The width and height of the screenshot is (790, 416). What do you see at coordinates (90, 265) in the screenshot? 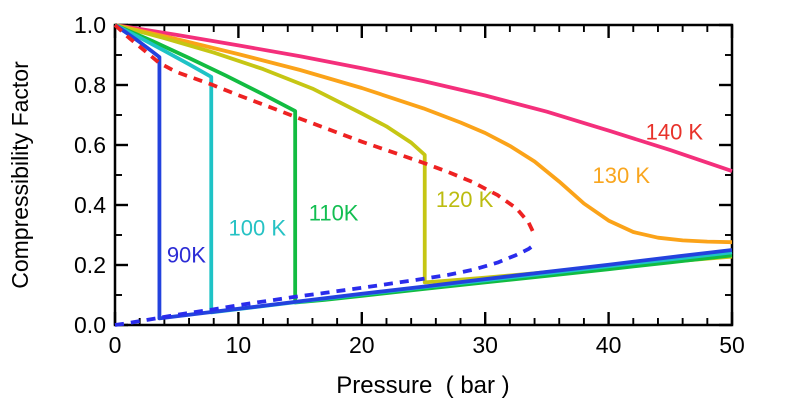
I see `y-tick-label: 0.2` at bounding box center [90, 265].